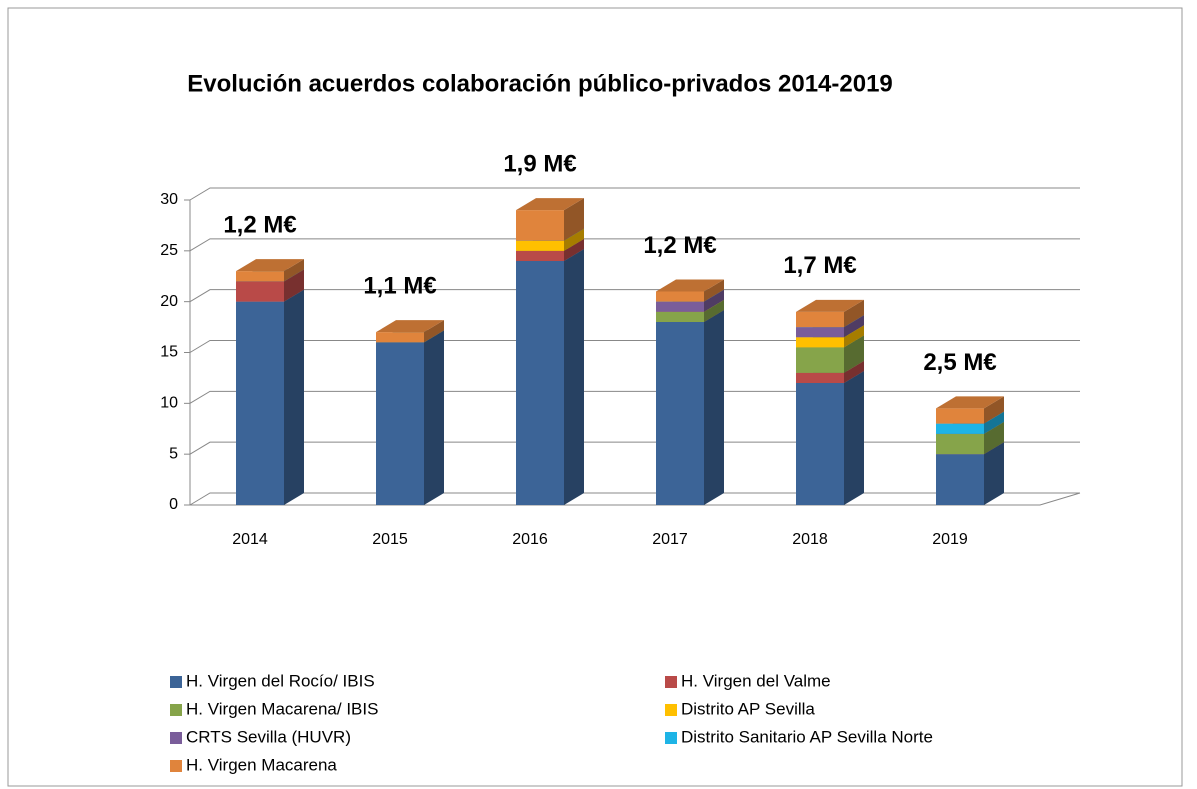  Describe the element at coordinates (169, 352) in the screenshot. I see `y-tick-label: 15` at that location.